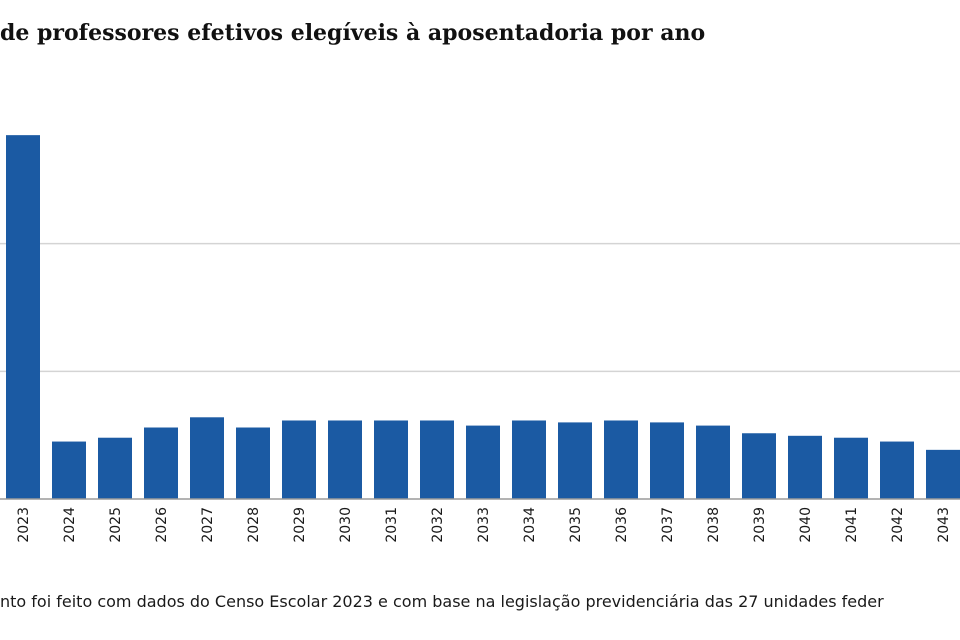 The height and width of the screenshot is (640, 960). I want to click on bar-2035, so click(575, 460).